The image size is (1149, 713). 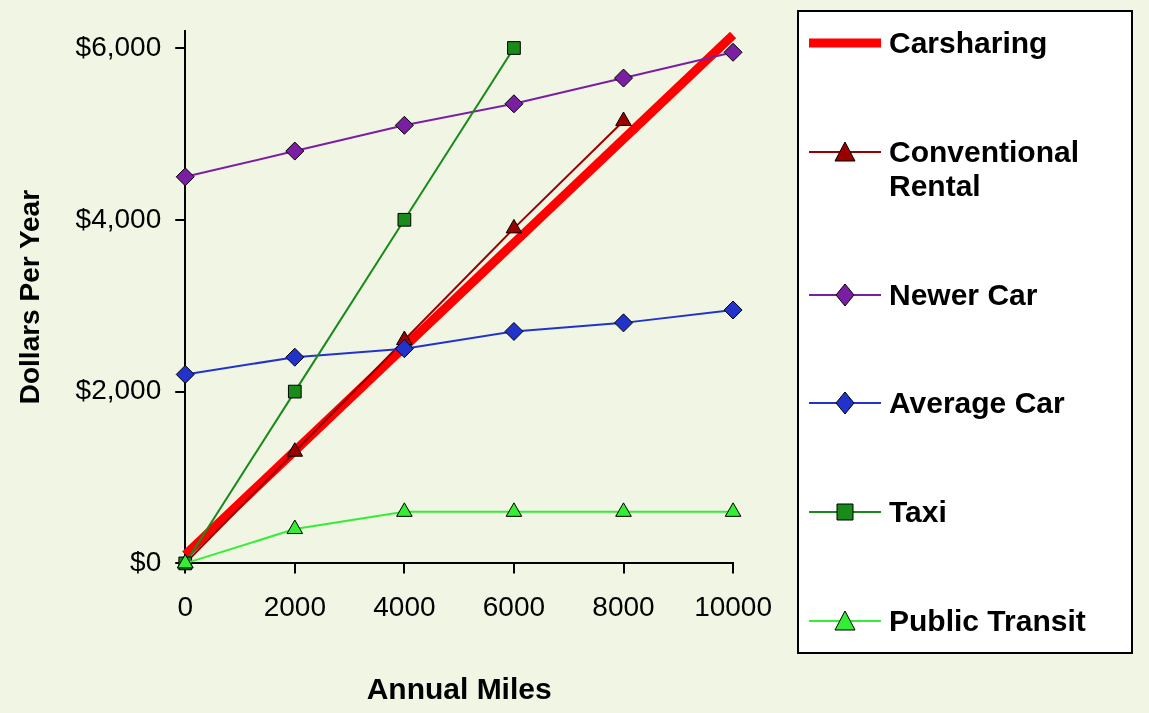 I want to click on x-tick-label: 6000, so click(x=514, y=606).